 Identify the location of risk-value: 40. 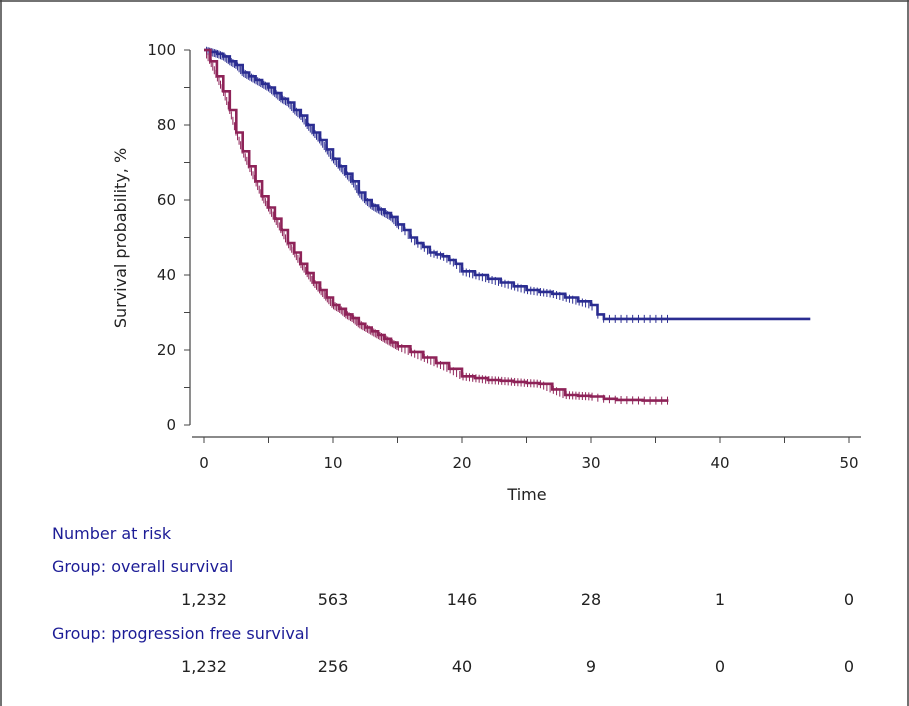
(462, 666).